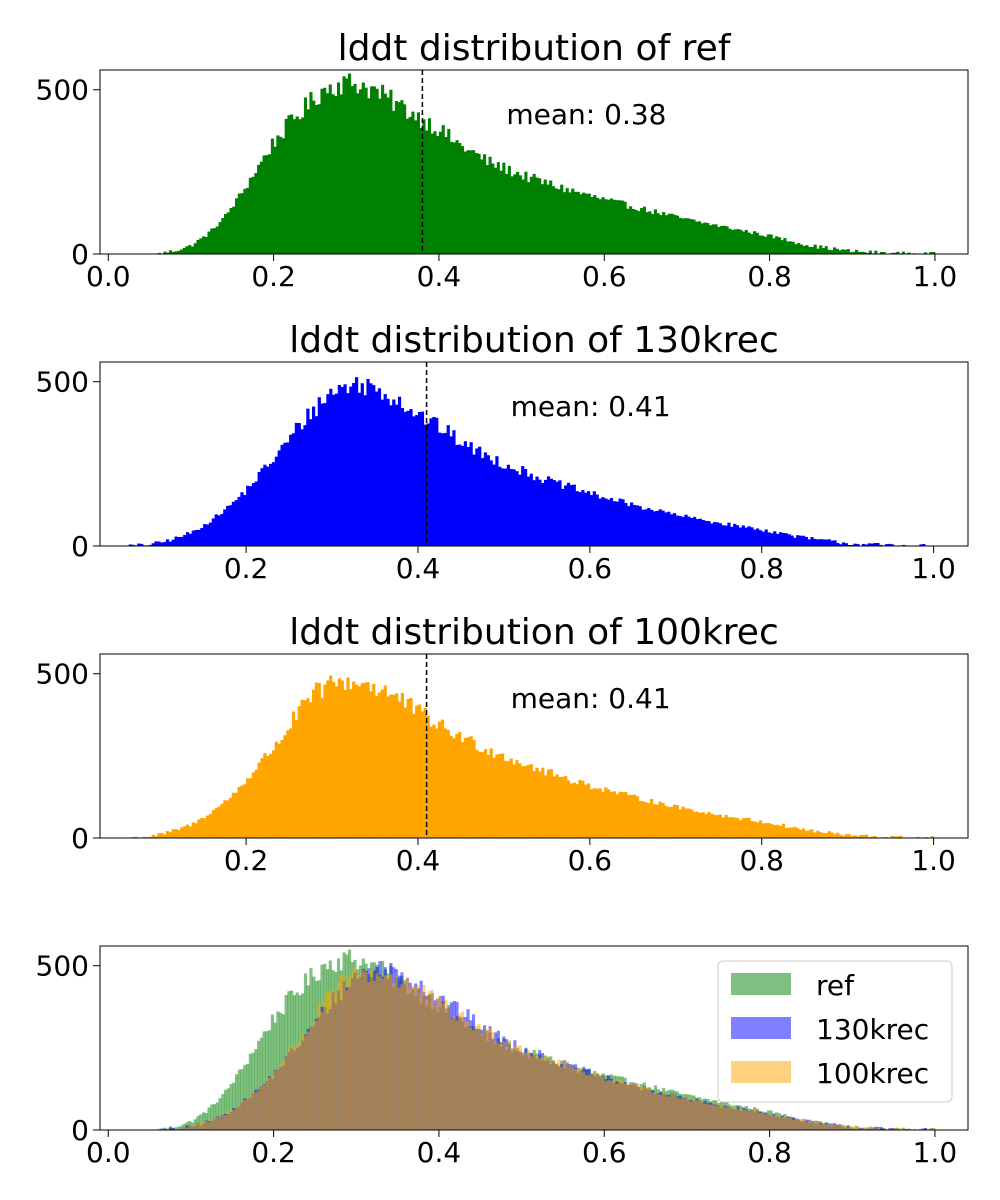  Describe the element at coordinates (535, 48) in the screenshot. I see `panel-title: lddt distribution of ref` at that location.